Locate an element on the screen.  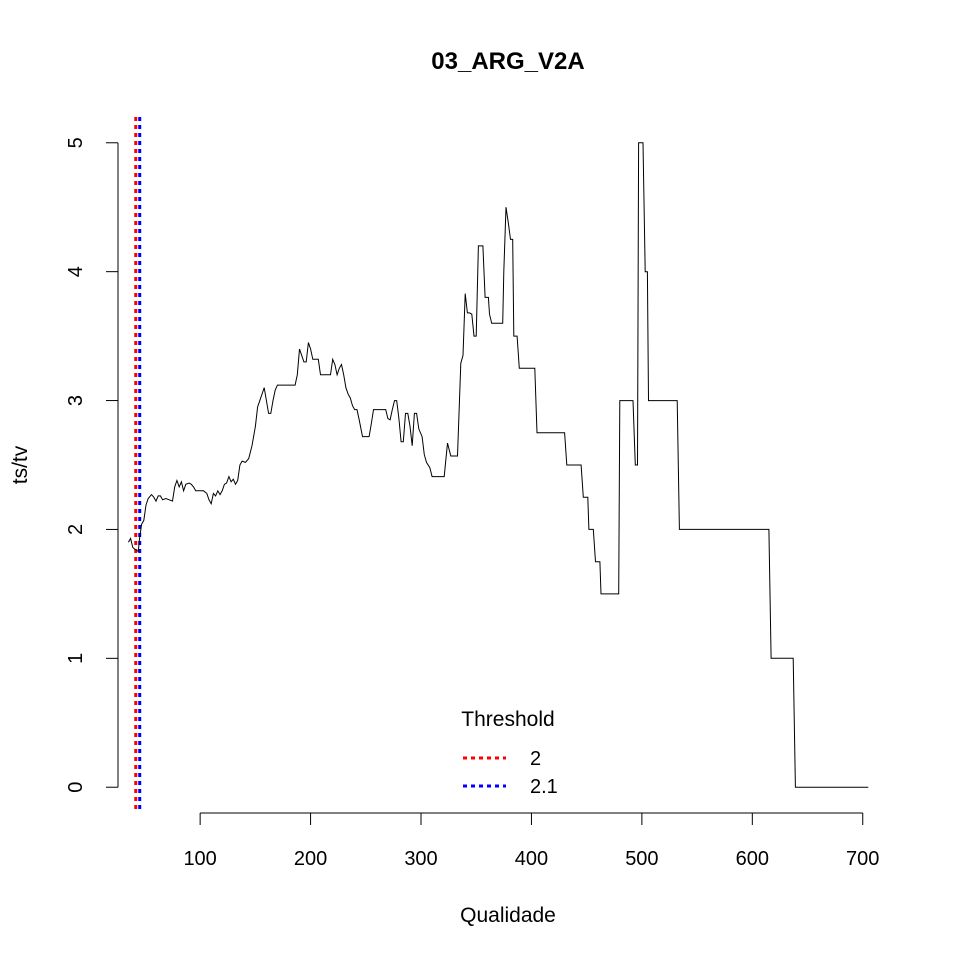
x-tick-label: 100 is located at coordinates (199, 859).